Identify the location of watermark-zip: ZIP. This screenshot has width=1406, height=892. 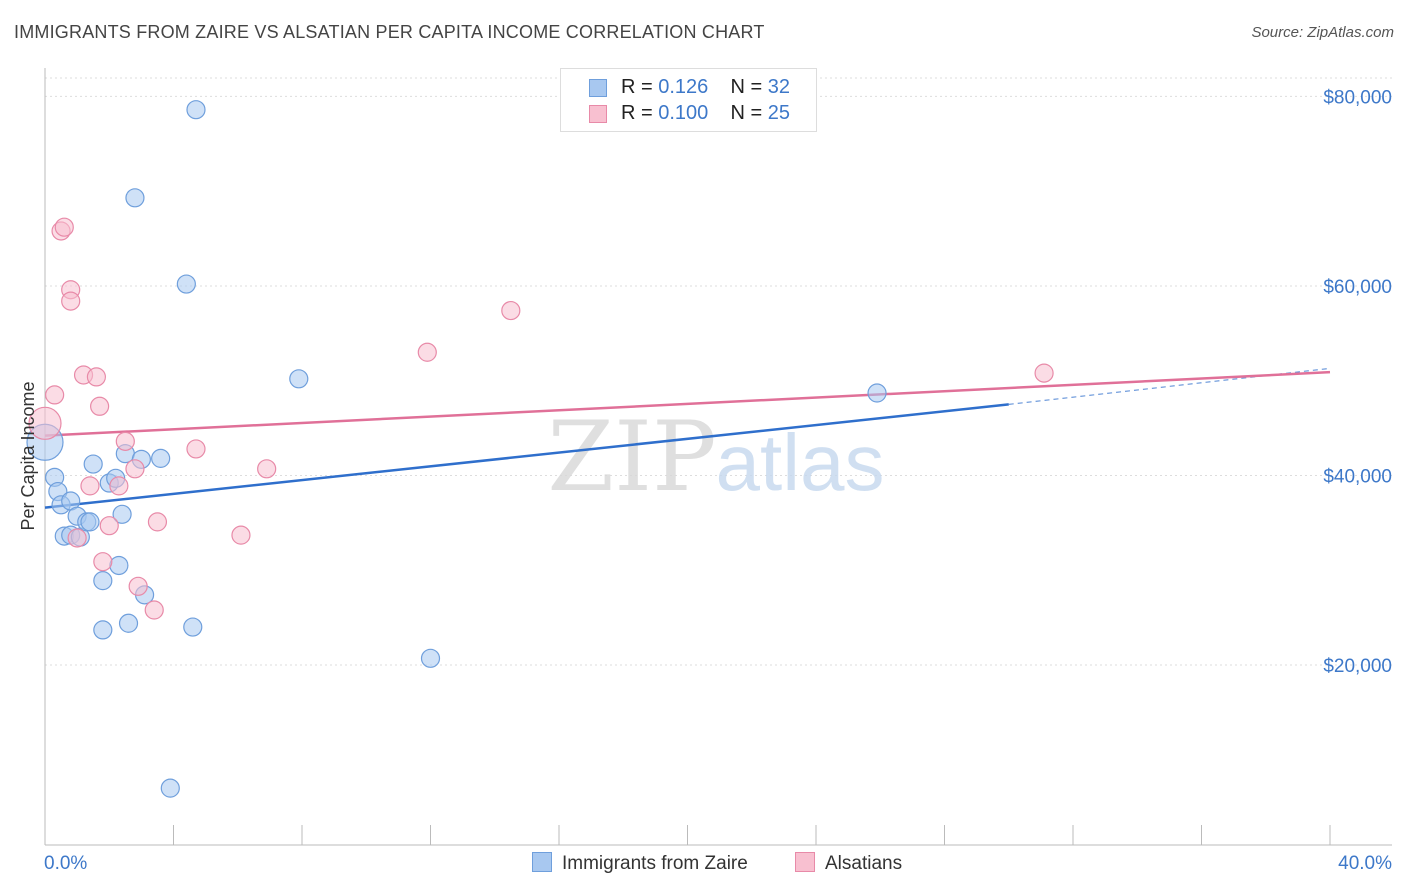
(631, 457).